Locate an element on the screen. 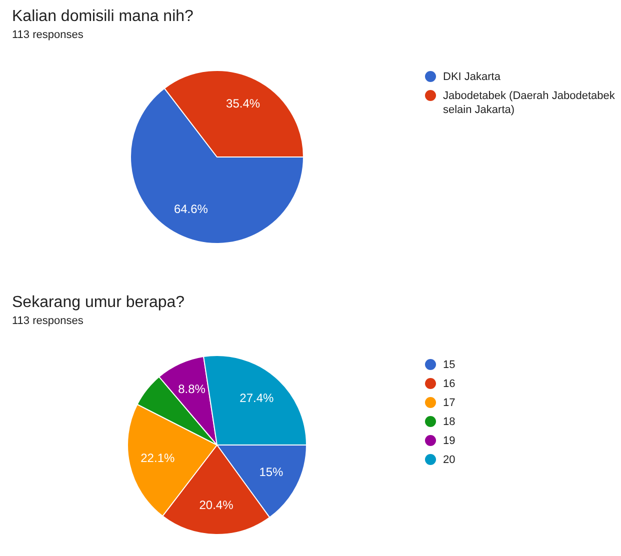 The height and width of the screenshot is (556, 621). data-label: 15% is located at coordinates (271, 471).